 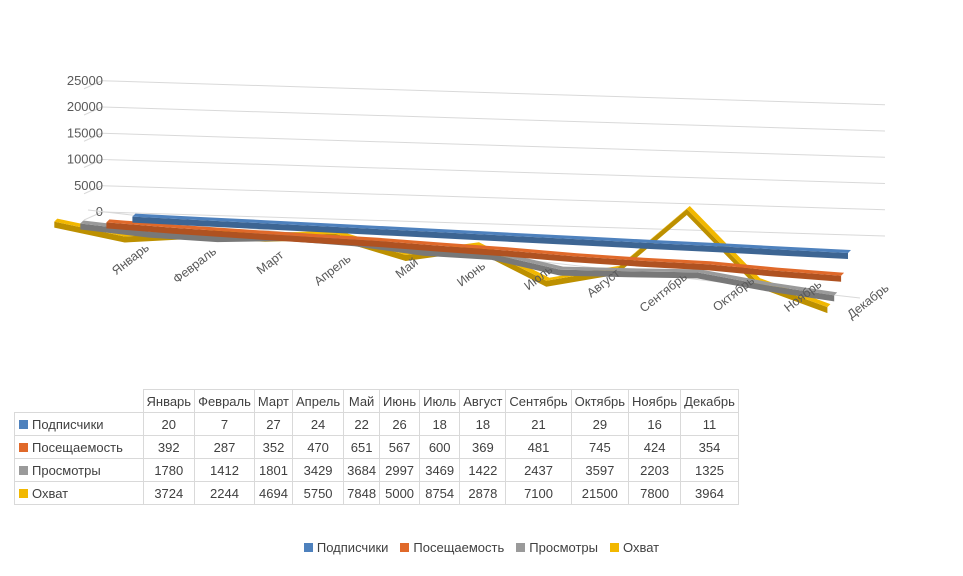 I want to click on table-cell: 369, so click(x=483, y=447).